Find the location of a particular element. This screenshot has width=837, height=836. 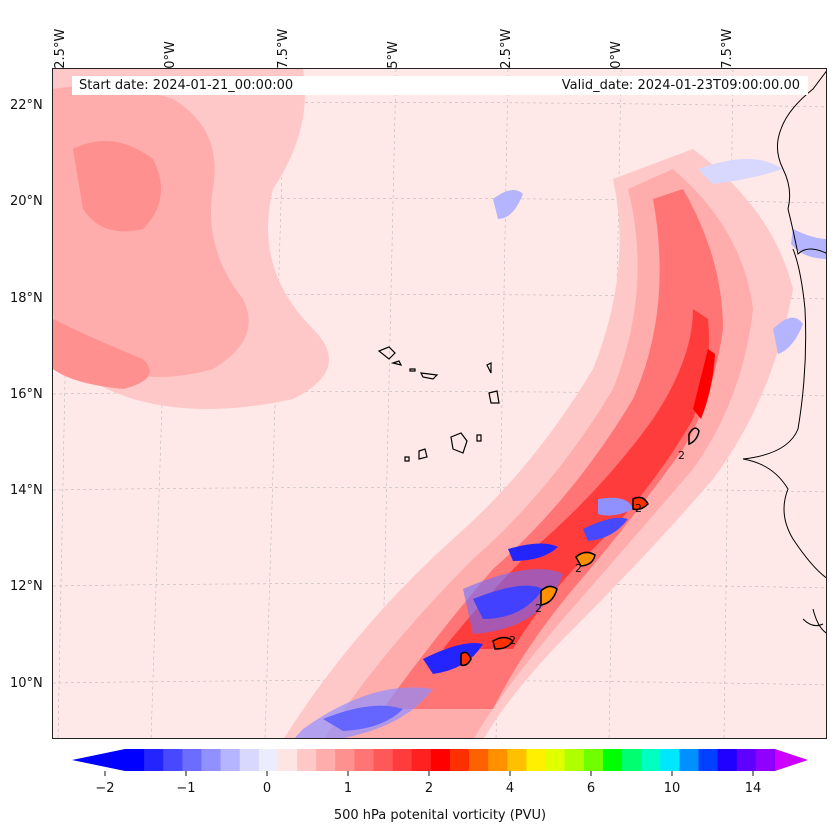

colorbar-tick-label: 6 is located at coordinates (591, 788).